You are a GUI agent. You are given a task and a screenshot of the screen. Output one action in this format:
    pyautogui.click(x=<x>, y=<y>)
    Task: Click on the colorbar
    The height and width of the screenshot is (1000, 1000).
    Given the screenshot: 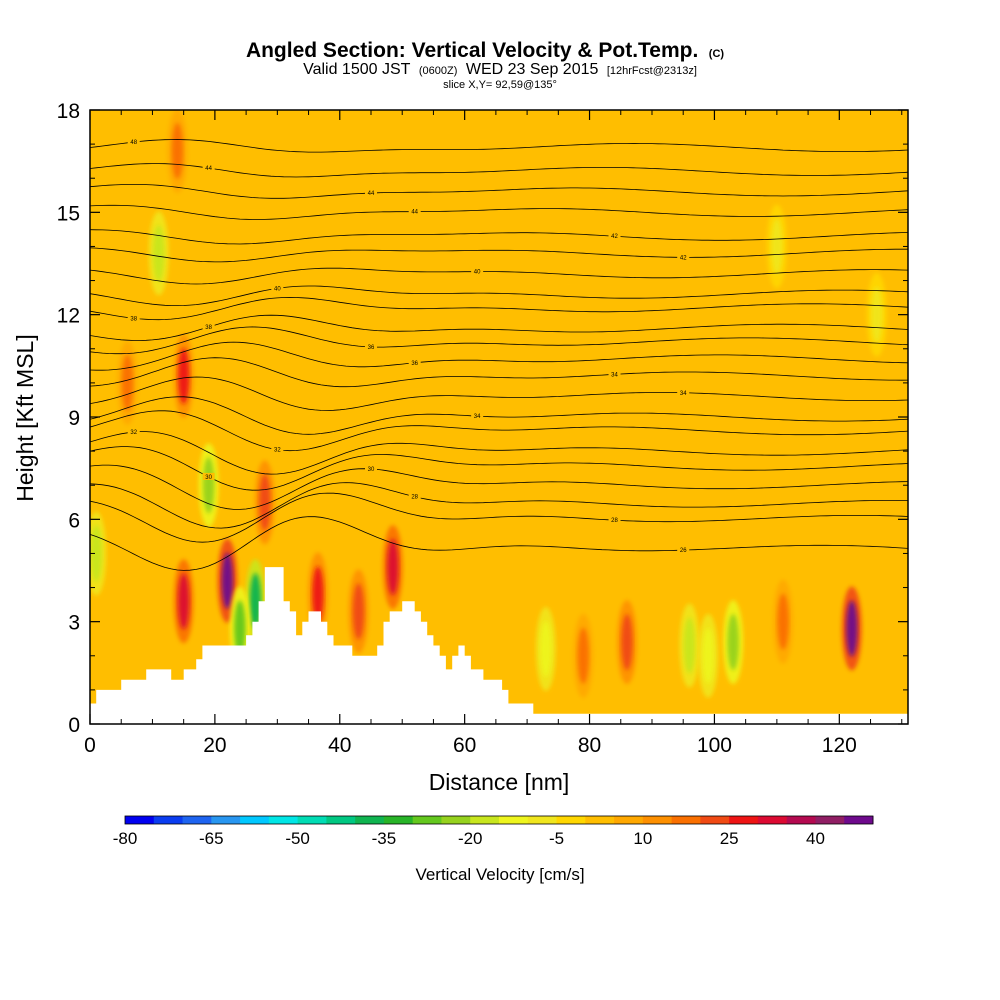 What is the action you would take?
    pyautogui.click(x=499, y=820)
    